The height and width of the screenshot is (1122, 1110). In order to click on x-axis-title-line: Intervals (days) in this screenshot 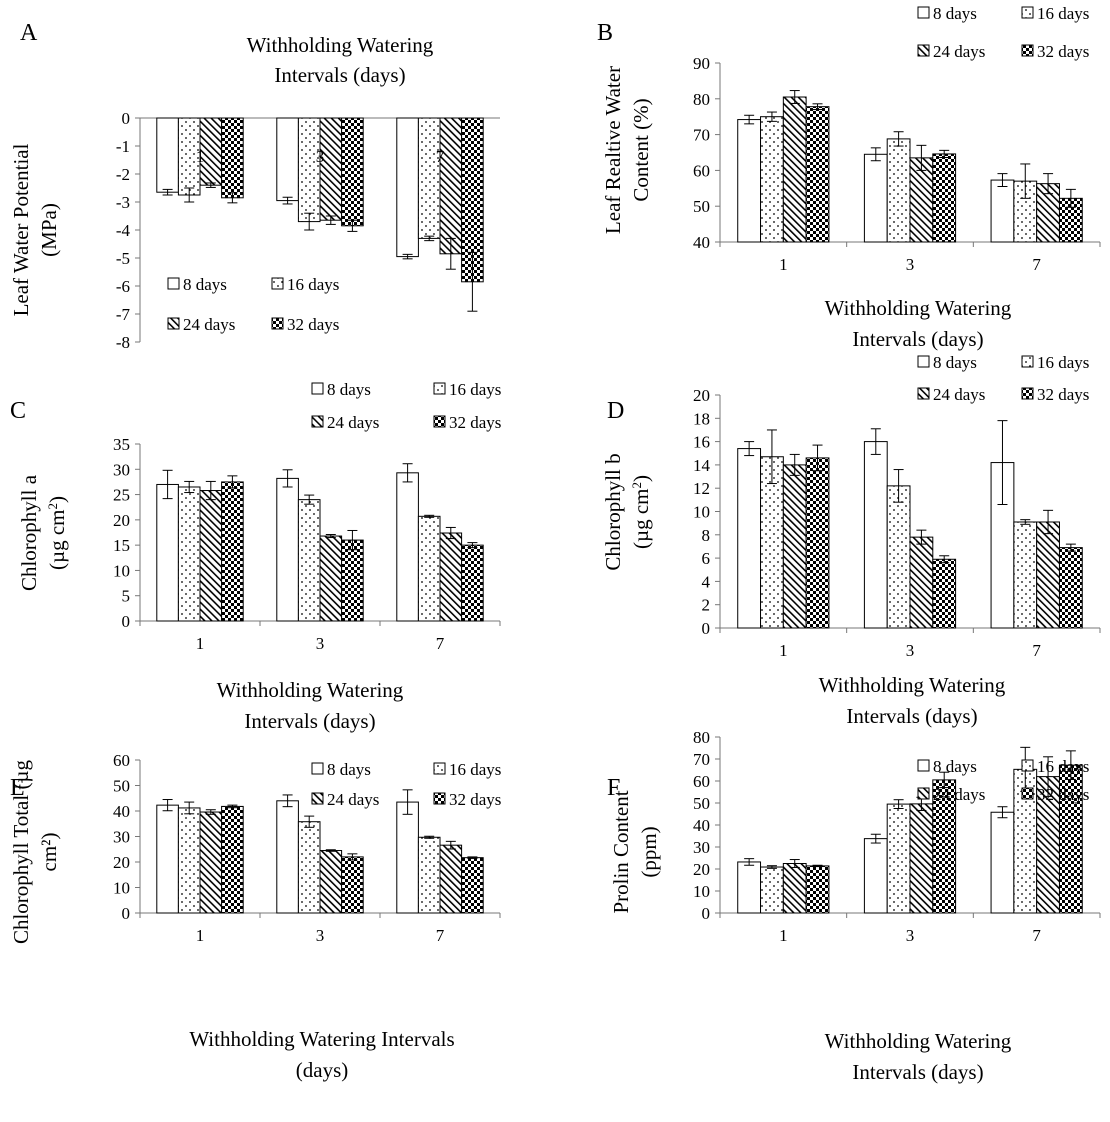, I will do `click(309, 721)`.